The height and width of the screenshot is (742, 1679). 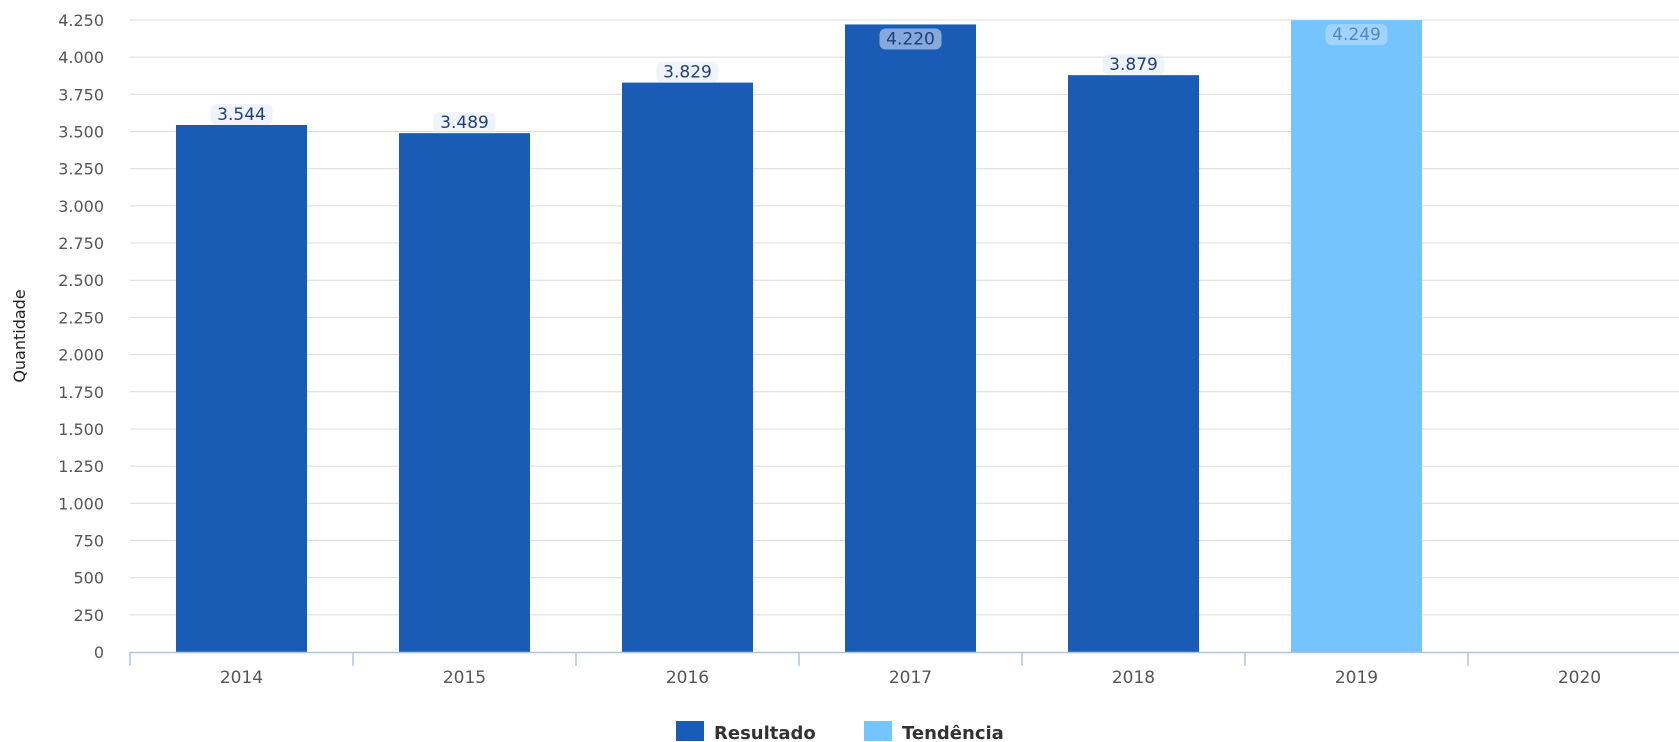 What do you see at coordinates (81, 392) in the screenshot?
I see `y-tick-label: 1.750` at bounding box center [81, 392].